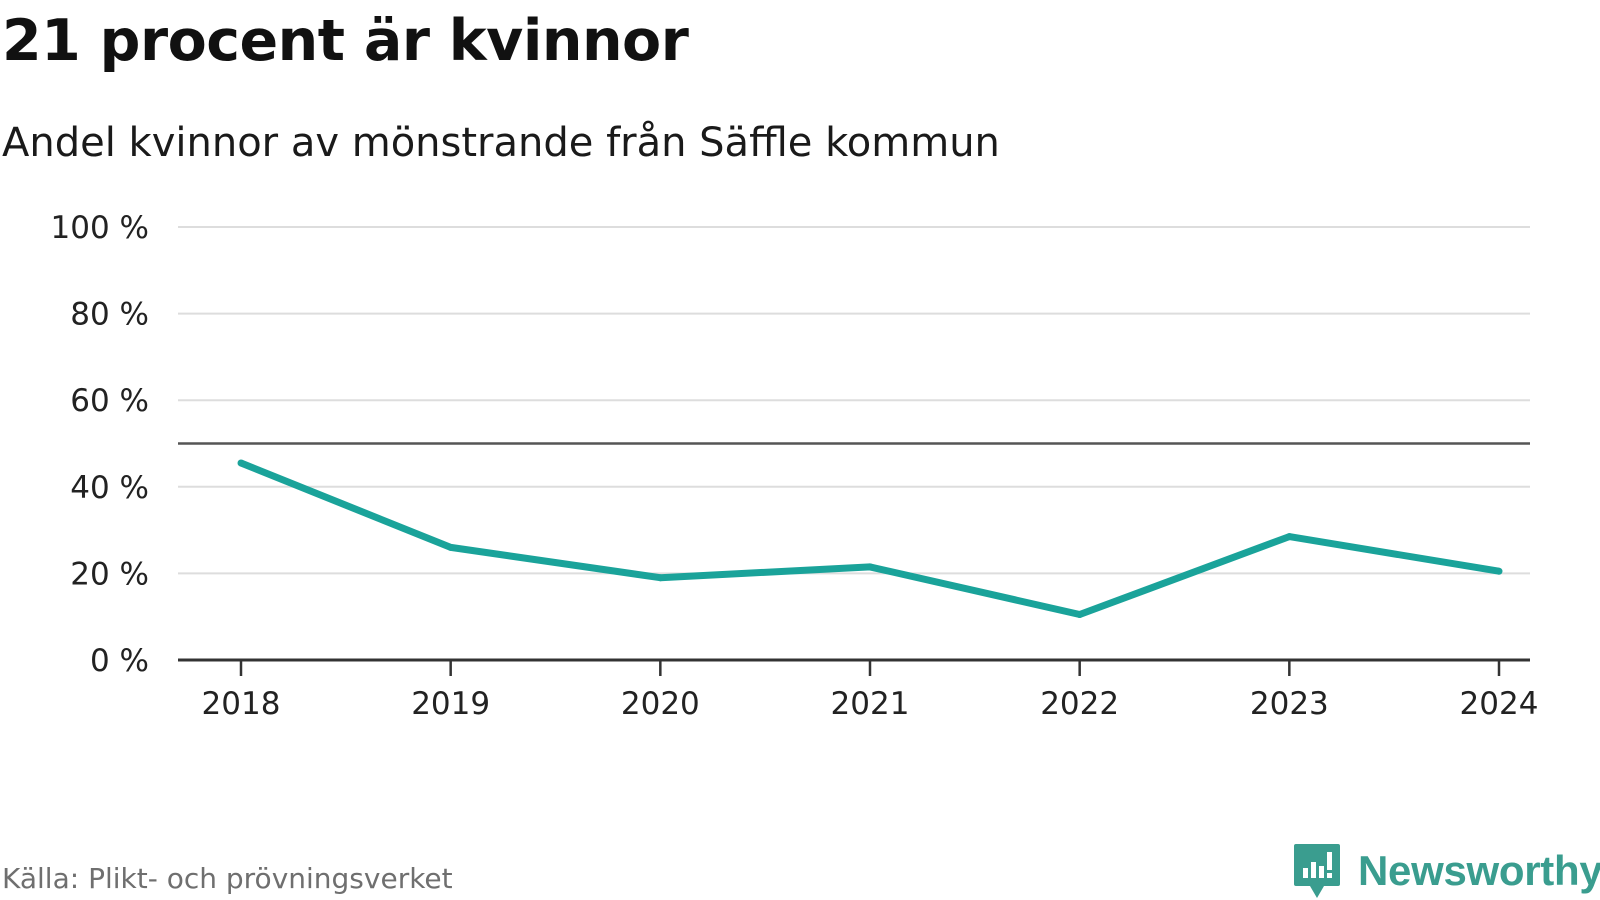 This screenshot has width=1600, height=900. What do you see at coordinates (109, 574) in the screenshot?
I see `y-tick-label: 20 %` at bounding box center [109, 574].